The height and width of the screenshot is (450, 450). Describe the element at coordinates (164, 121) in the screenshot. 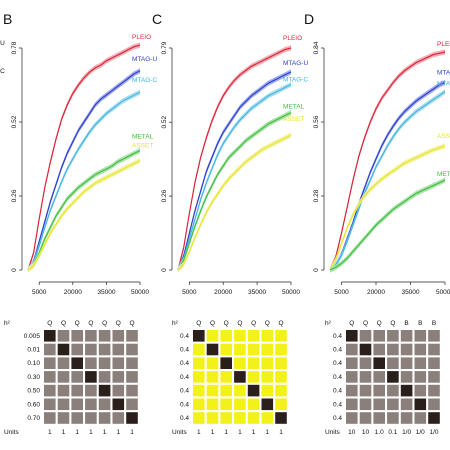

I see `y-tick-label: 0.52` at that location.